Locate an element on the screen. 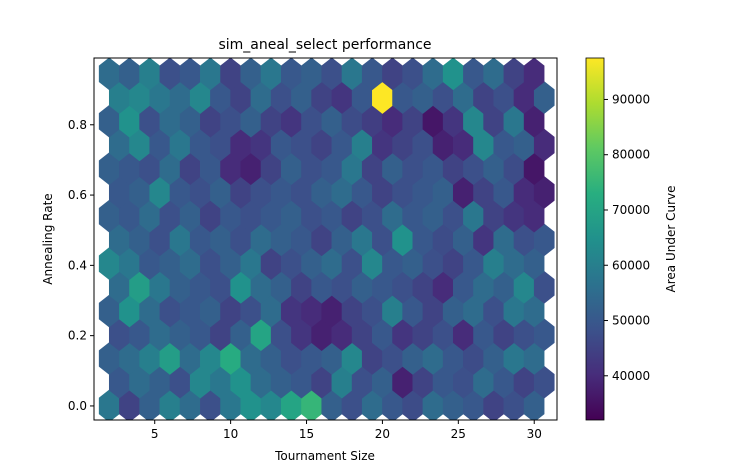 This screenshot has width=748, height=476. x-tick-label: 5 is located at coordinates (155, 434).